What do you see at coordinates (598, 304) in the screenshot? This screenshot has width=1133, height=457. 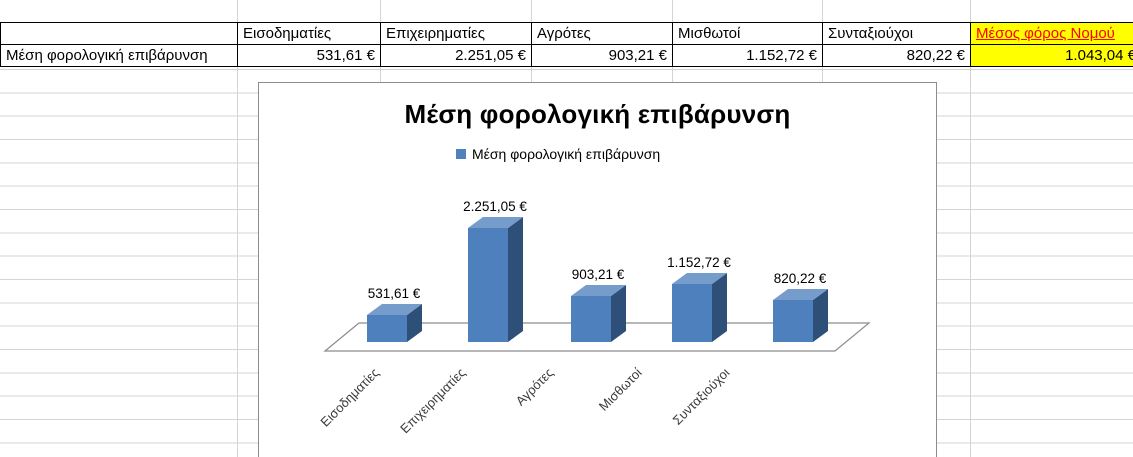 I see `bar-2: 903,21 €` at bounding box center [598, 304].